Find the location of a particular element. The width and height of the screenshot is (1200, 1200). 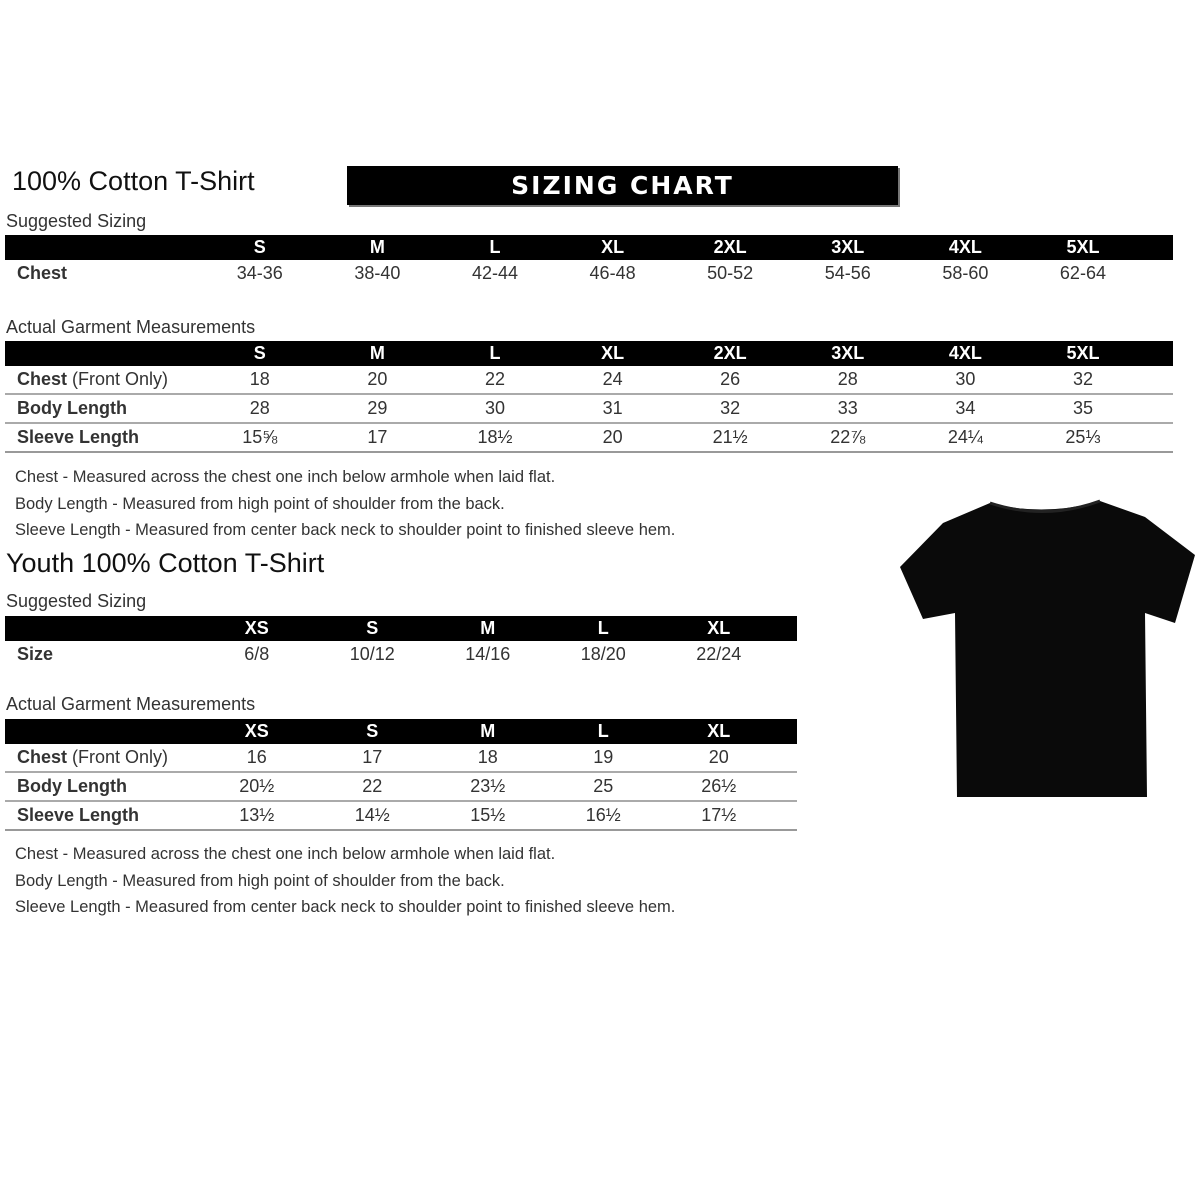

youth-suggested-table: XS S M L XL Size 6/8 10/12 14/16 18/20 22/24 is located at coordinates (401, 642).